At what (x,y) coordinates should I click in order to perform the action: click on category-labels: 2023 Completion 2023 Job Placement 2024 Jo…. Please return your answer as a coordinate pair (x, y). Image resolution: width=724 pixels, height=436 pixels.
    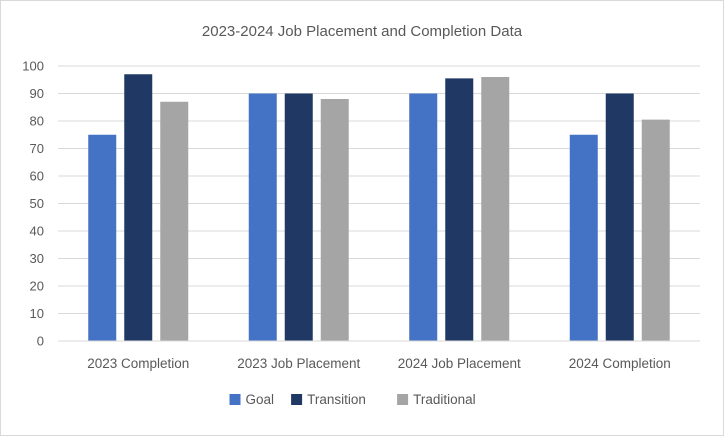
    Looking at the image, I should click on (379, 363).